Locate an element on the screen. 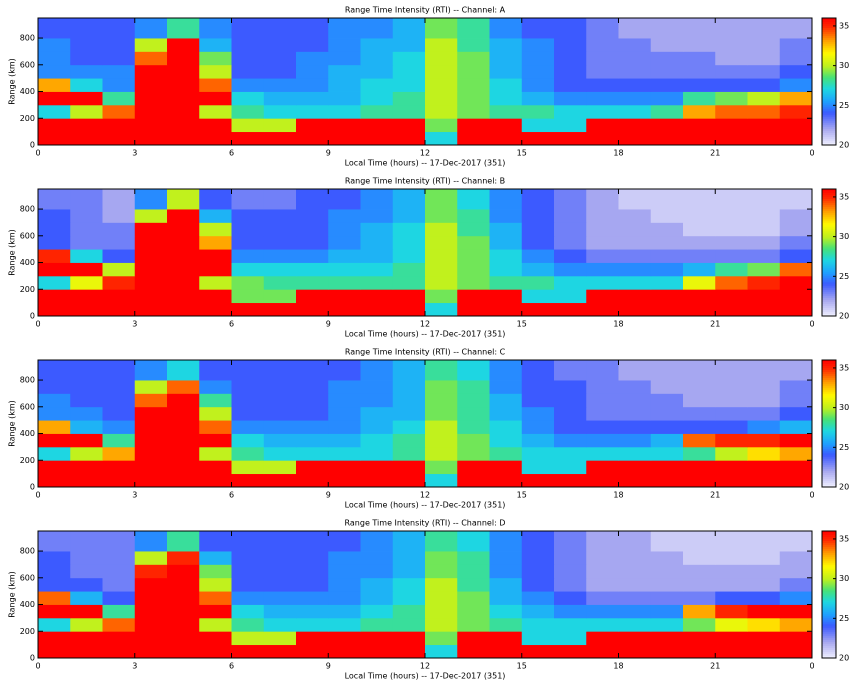 This screenshot has width=852, height=689. x-tick-label: 6 is located at coordinates (231, 153).